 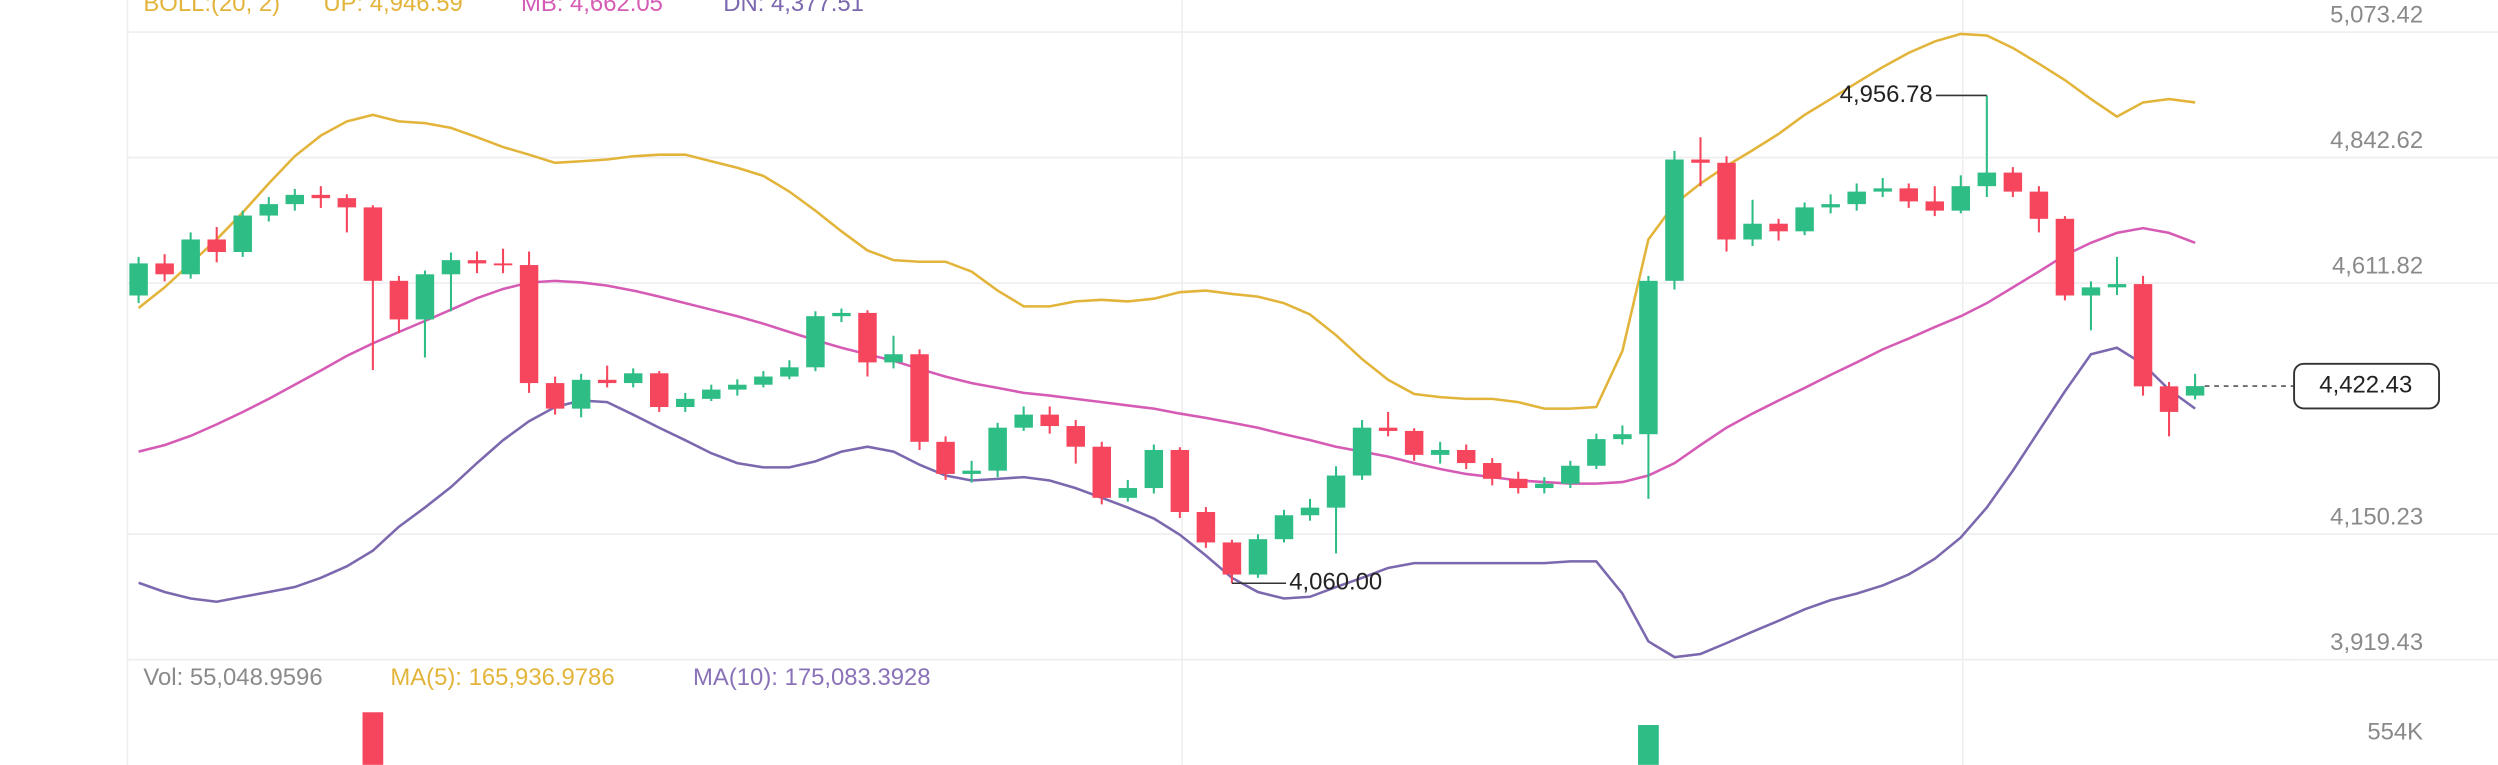 What do you see at coordinates (1335, 582) in the screenshot?
I see `min-label: 4,060.00` at bounding box center [1335, 582].